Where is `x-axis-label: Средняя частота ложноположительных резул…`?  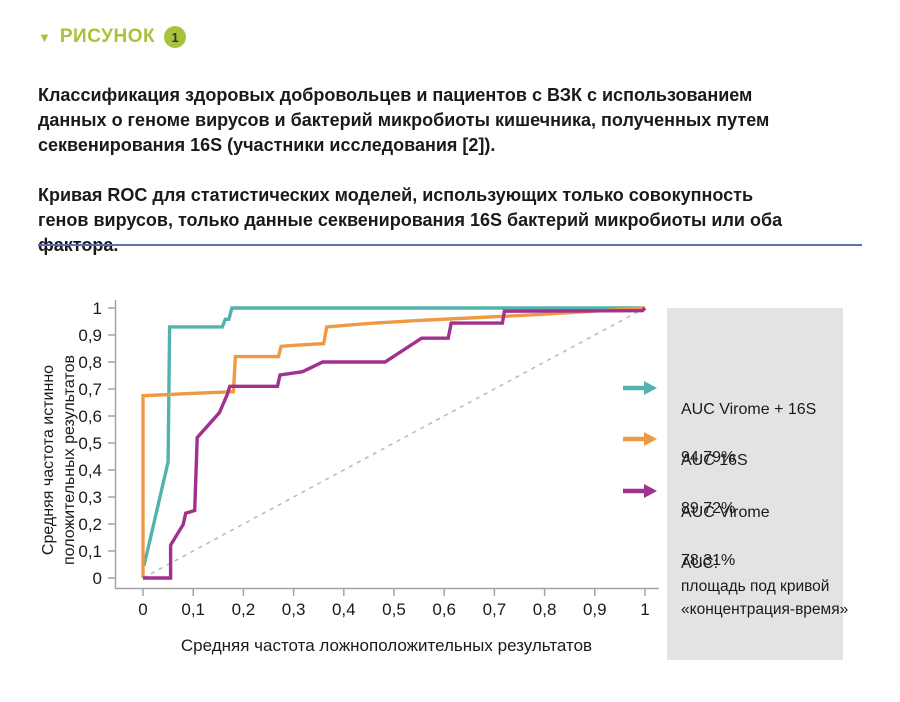 x-axis-label: Средняя частота ложноположительных резул… is located at coordinates (386, 645).